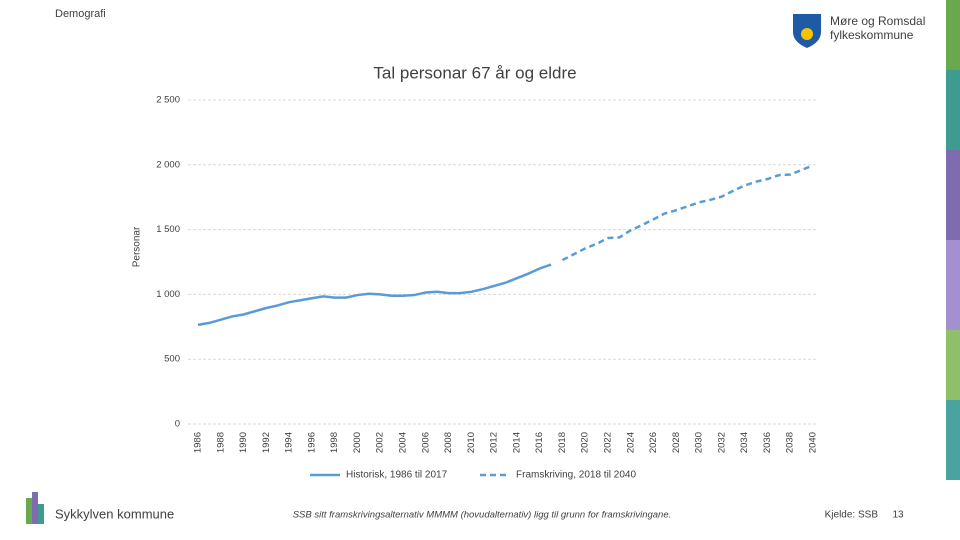  I want to click on logo-text: Møre og Romsdal, so click(877, 21).